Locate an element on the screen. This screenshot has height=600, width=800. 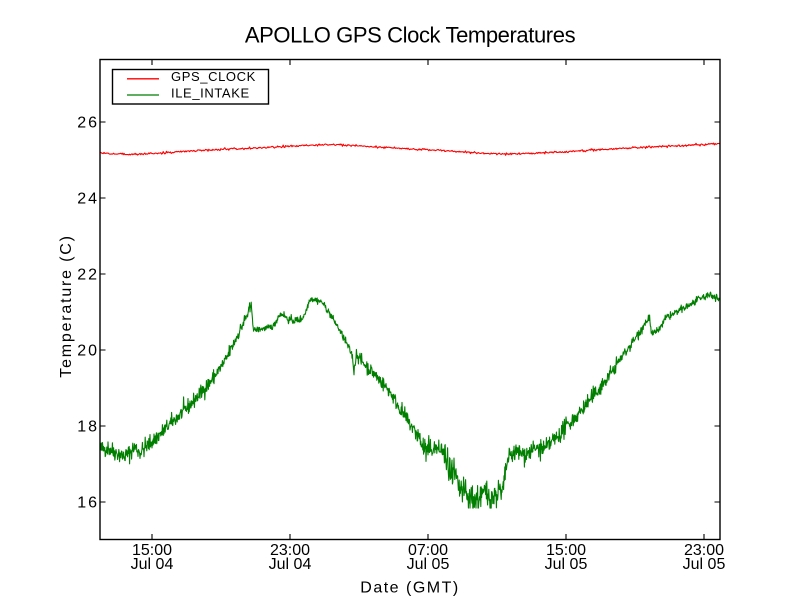
svg-text: ILE_INTAKE is located at coordinates (210, 93).